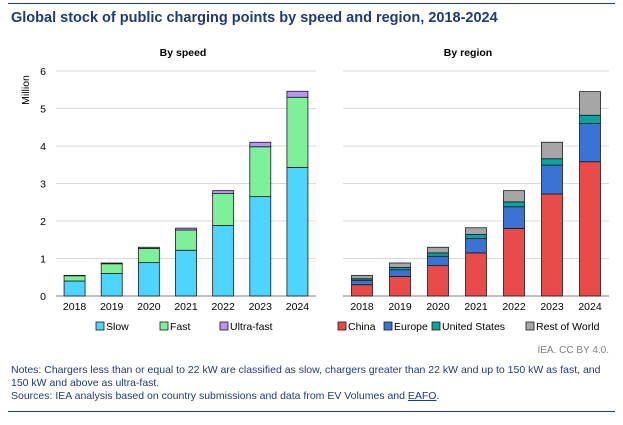  Describe the element at coordinates (362, 290) in the screenshot. I see `bar-china-2018` at that location.